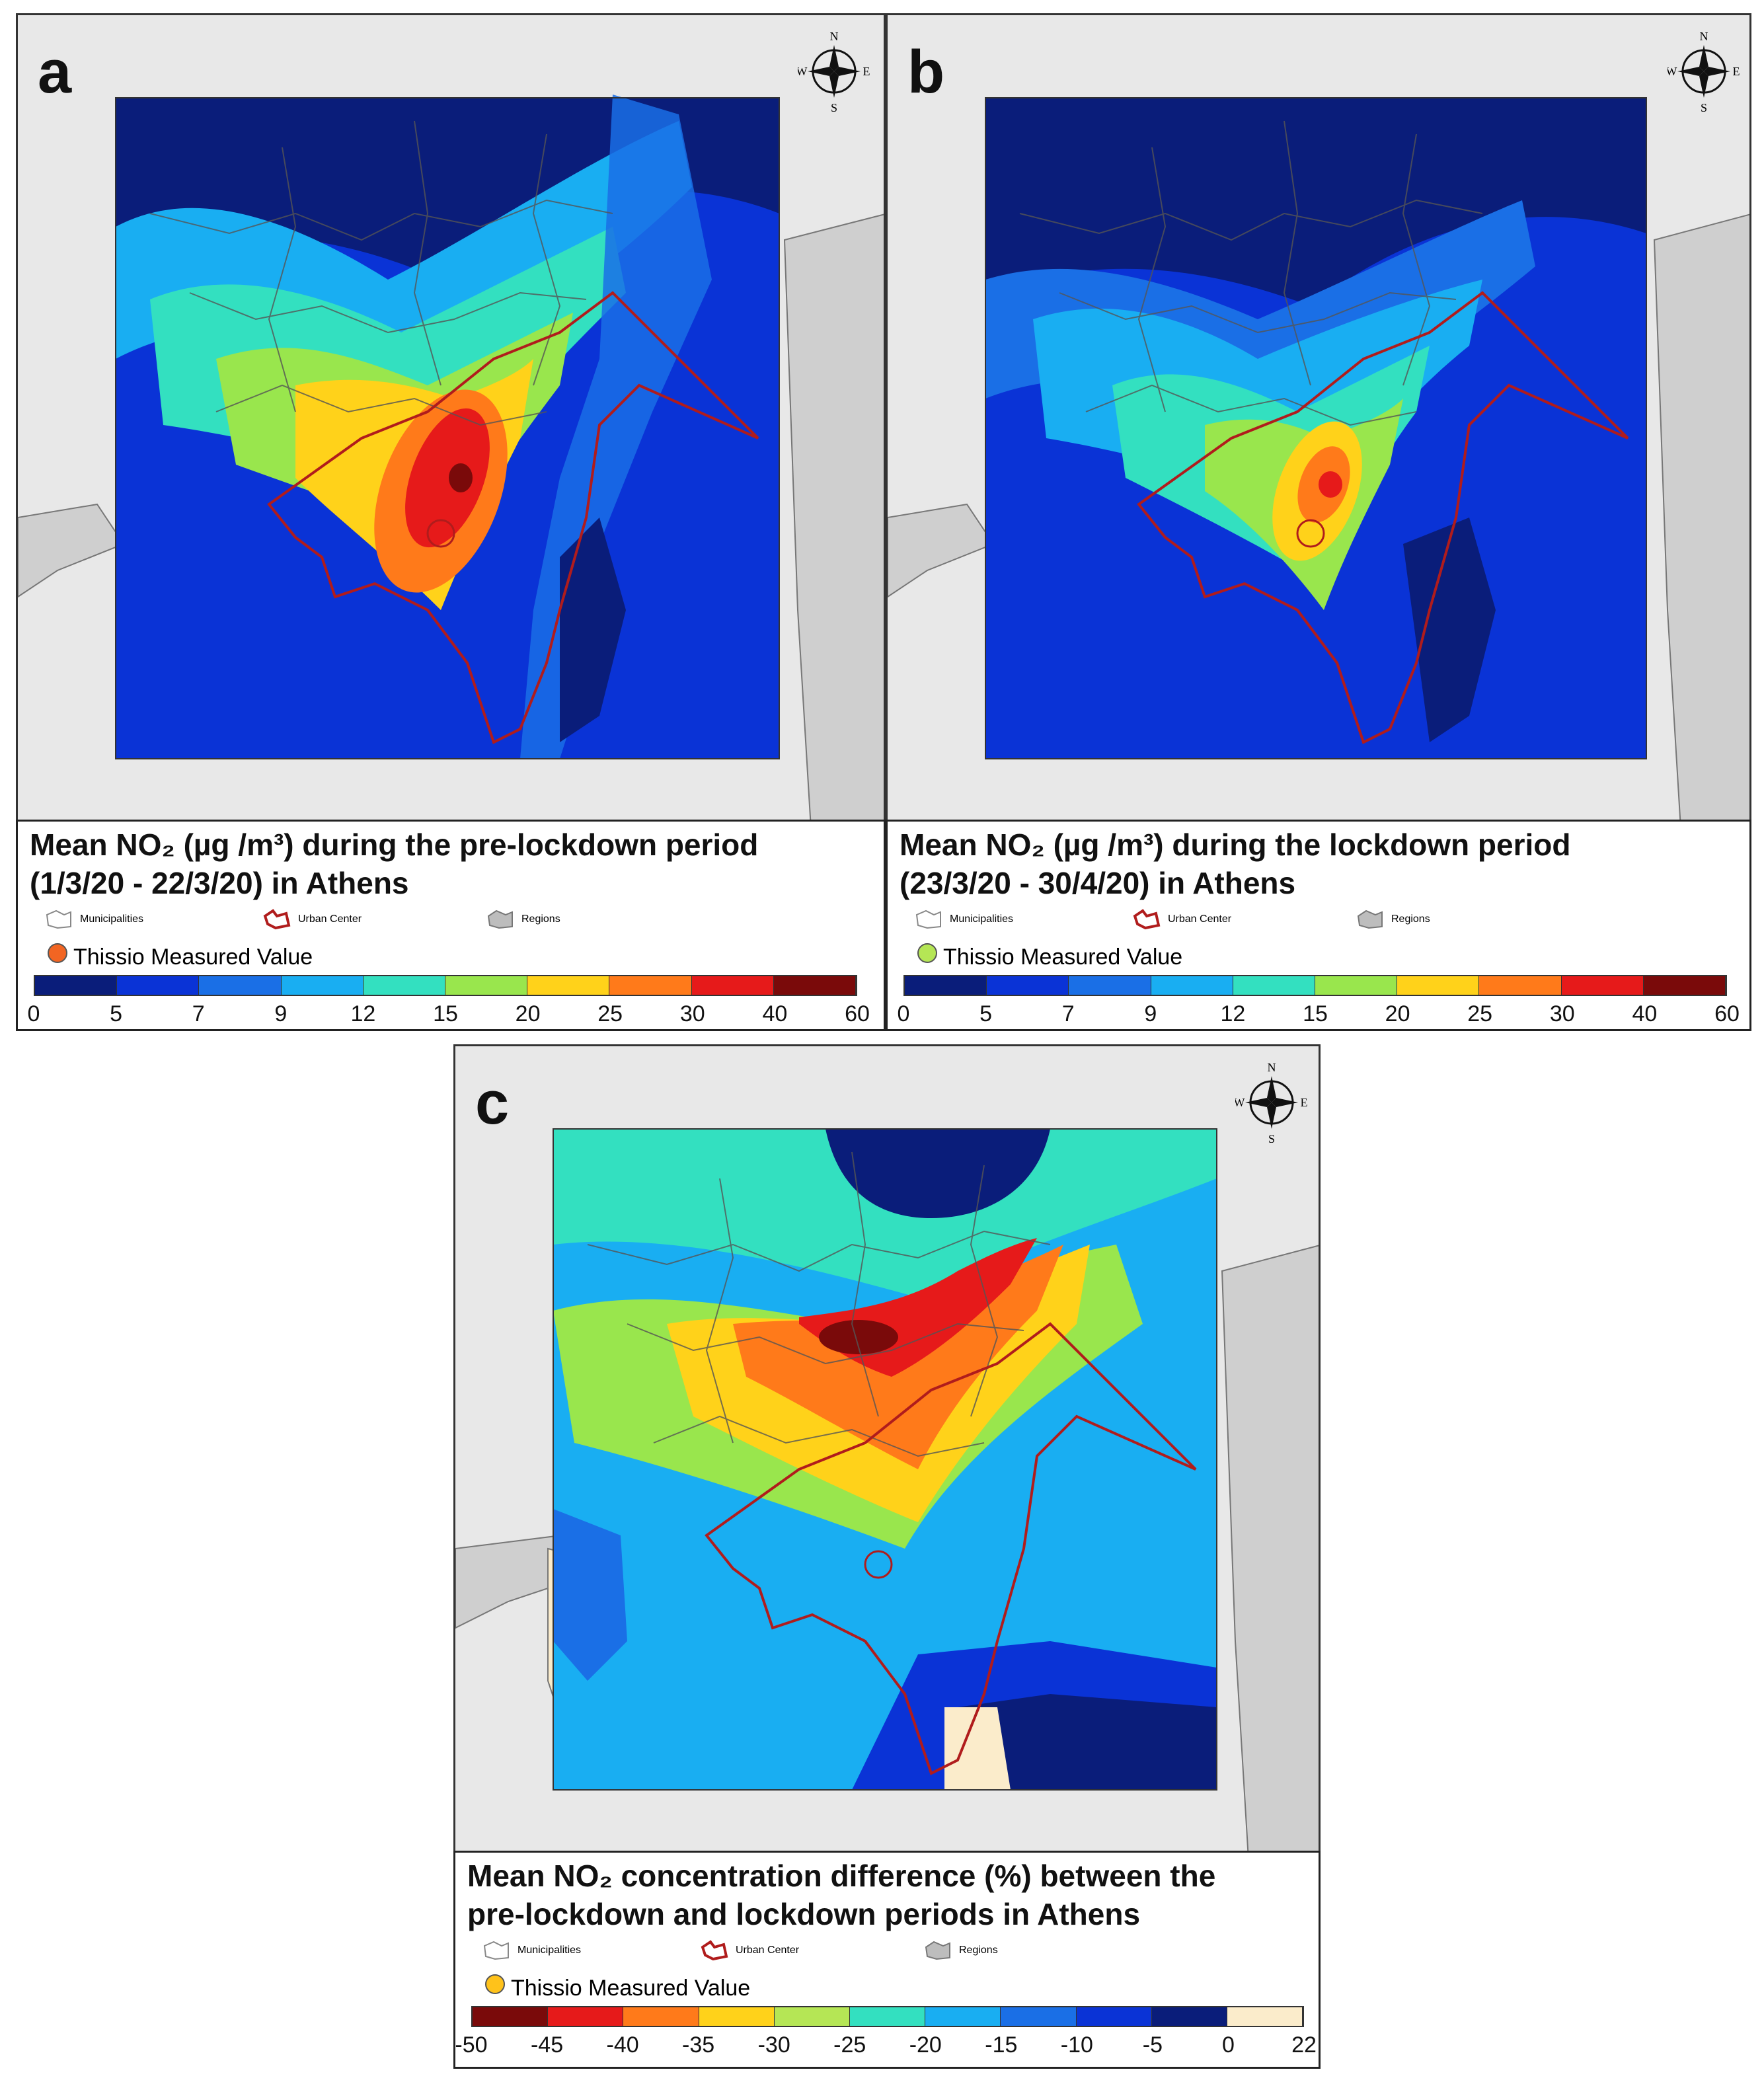 This screenshot has width=1764, height=2082. I want to click on ramp-tick-label: -5, so click(1152, 2045).